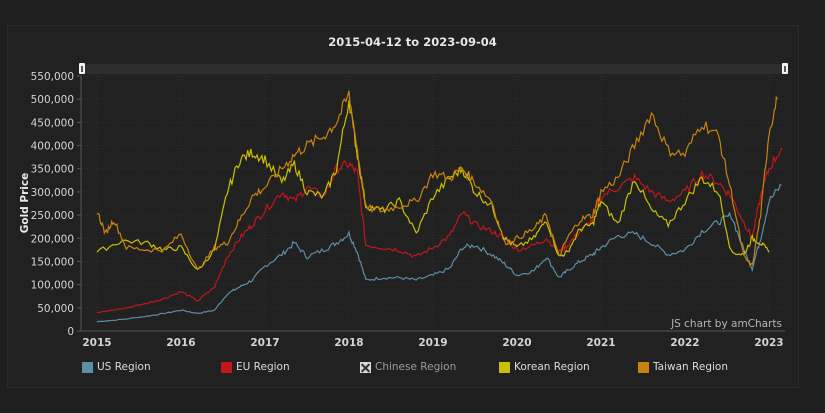  Describe the element at coordinates (87, 367) in the screenshot. I see `legend-swatch-us` at that location.